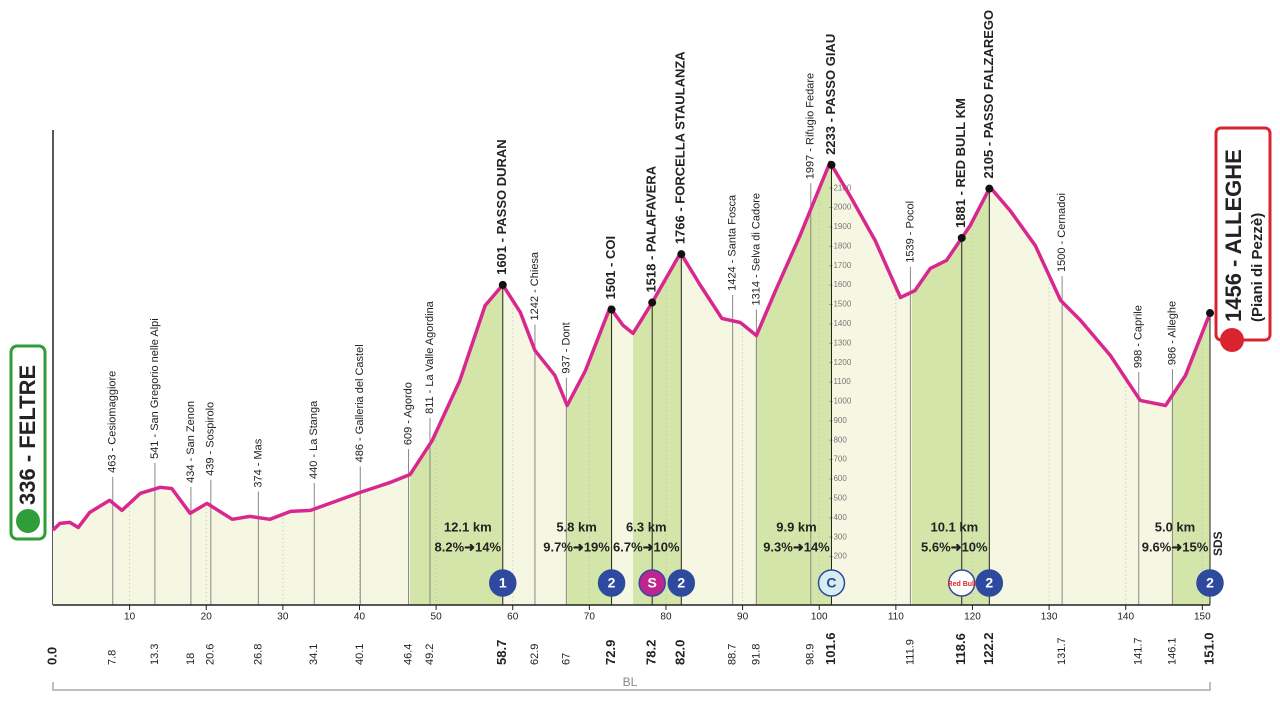  I want to click on km-label: 72.9, so click(610, 652).